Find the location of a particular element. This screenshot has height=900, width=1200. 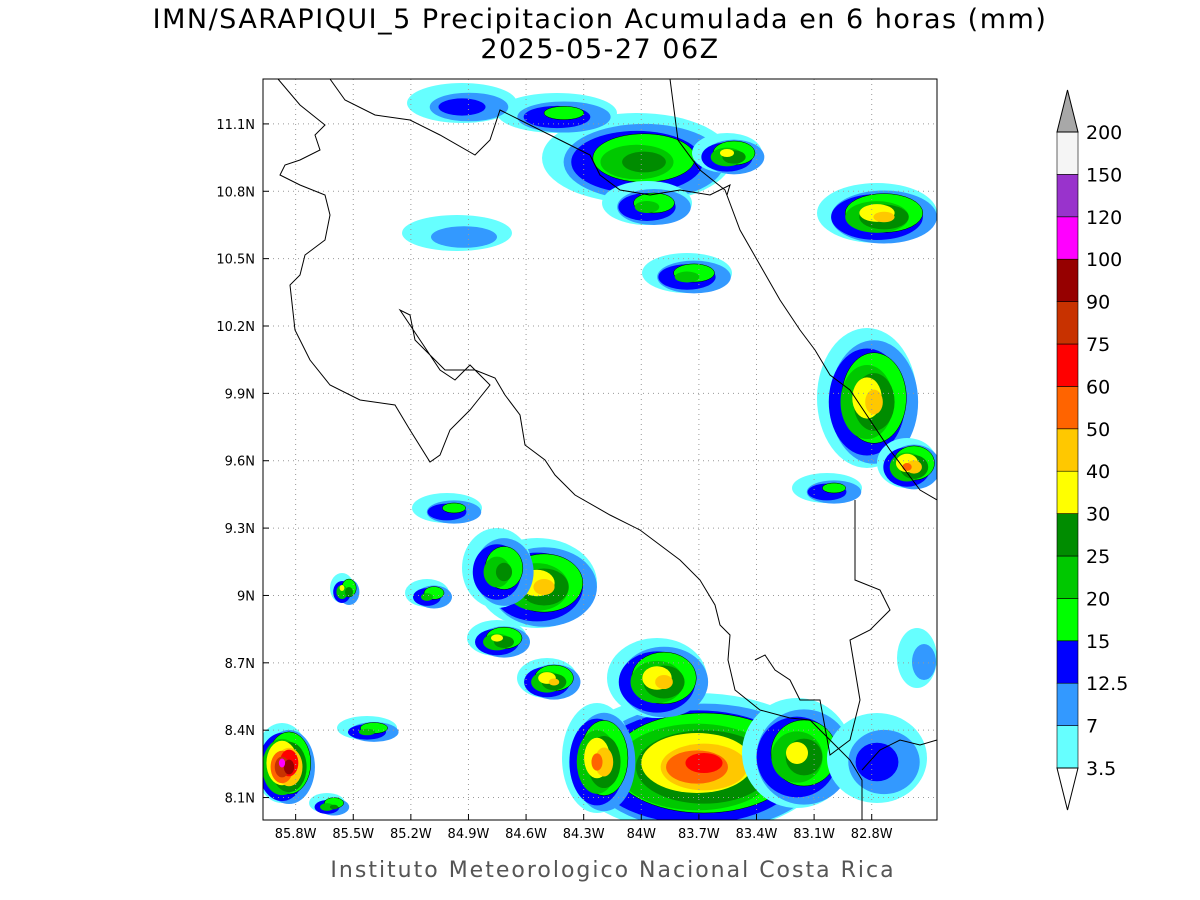

colorbar-label: 12.5 is located at coordinates (1107, 684).